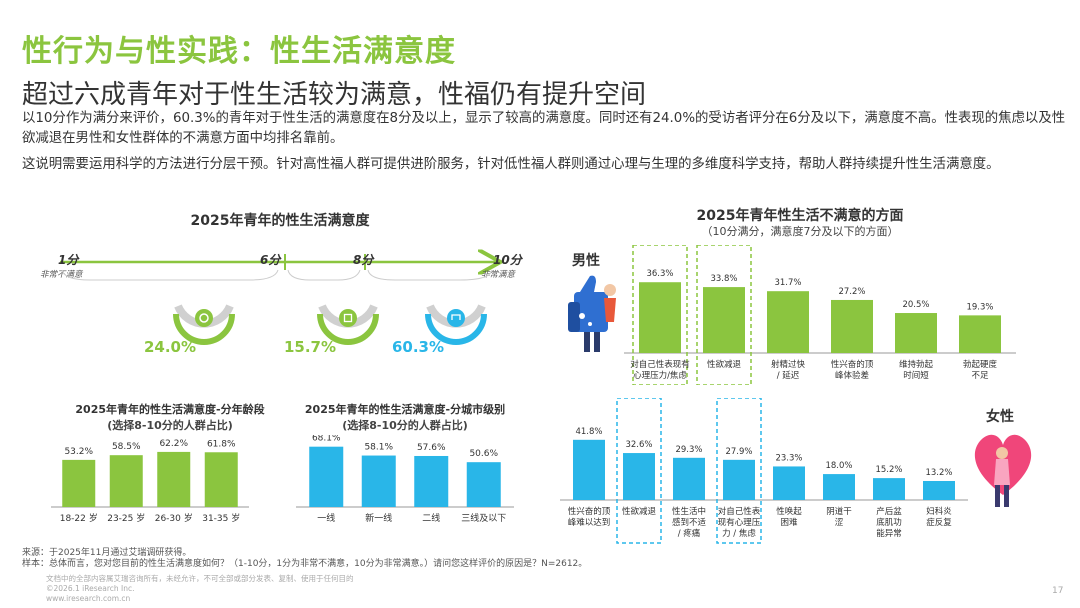  Describe the element at coordinates (170, 347) in the screenshot. I see `segment-low-label: 24.0%` at that location.